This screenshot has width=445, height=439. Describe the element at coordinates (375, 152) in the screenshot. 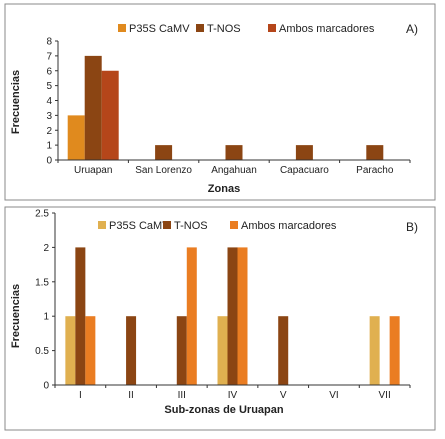

I see `bar-t-nos-paracho` at that location.